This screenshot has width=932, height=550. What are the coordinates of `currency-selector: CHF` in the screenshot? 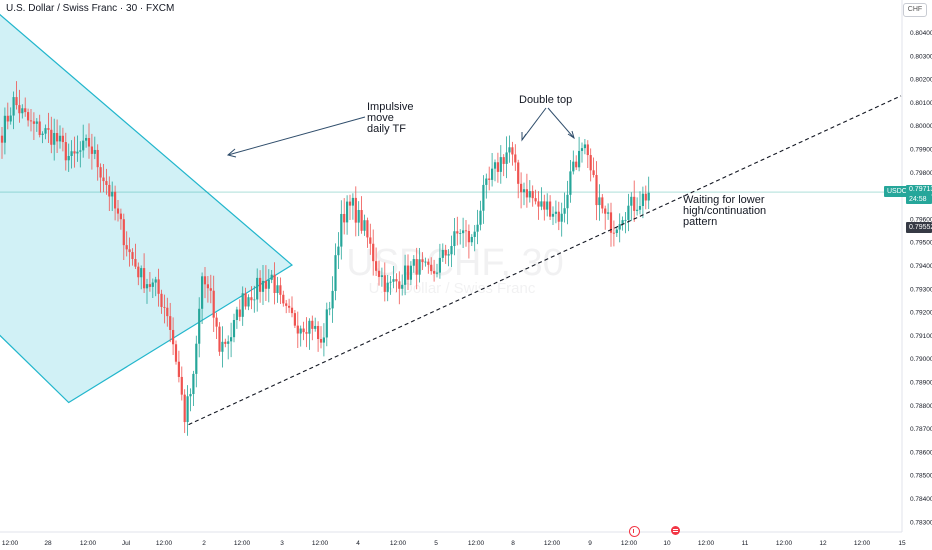 It's located at (915, 10).